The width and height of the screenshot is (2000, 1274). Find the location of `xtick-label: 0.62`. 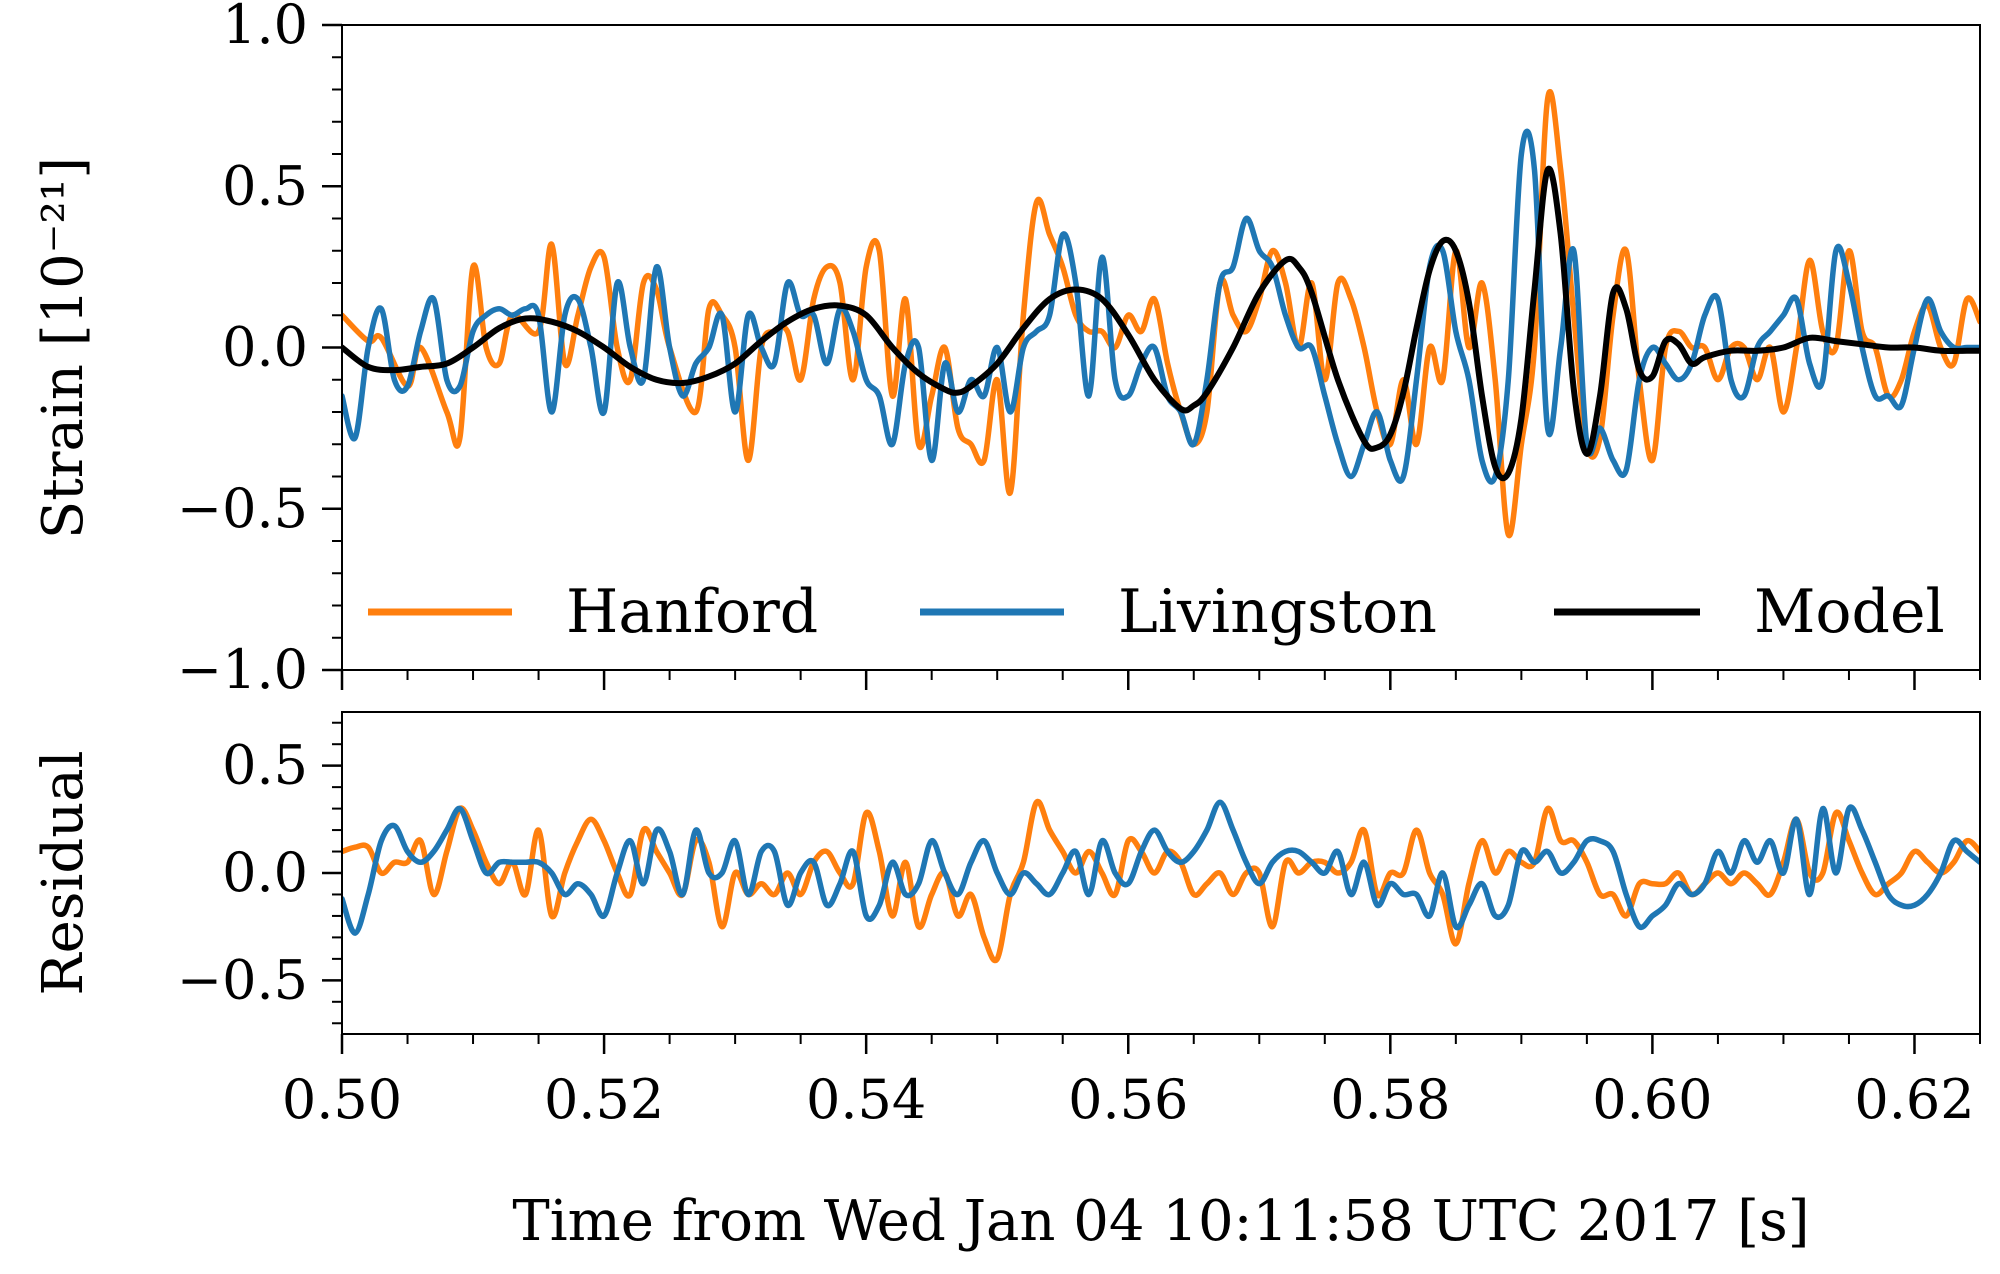

xtick-label: 0.62 is located at coordinates (1914, 1099).